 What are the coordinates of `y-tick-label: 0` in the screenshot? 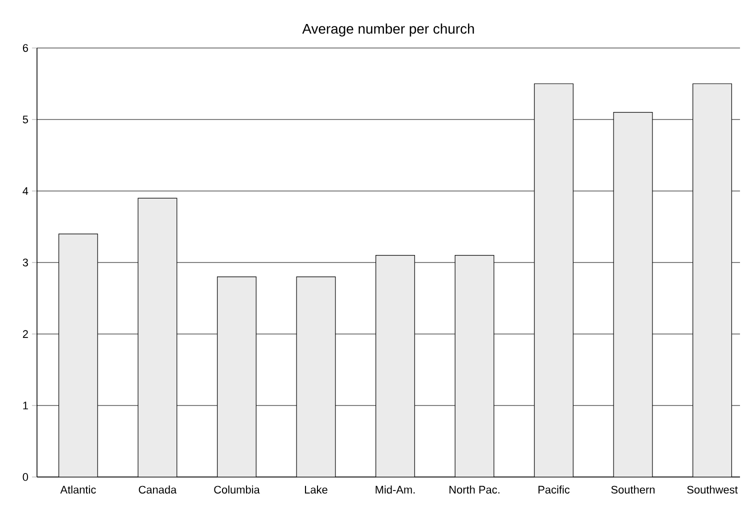 It's located at (25, 477).